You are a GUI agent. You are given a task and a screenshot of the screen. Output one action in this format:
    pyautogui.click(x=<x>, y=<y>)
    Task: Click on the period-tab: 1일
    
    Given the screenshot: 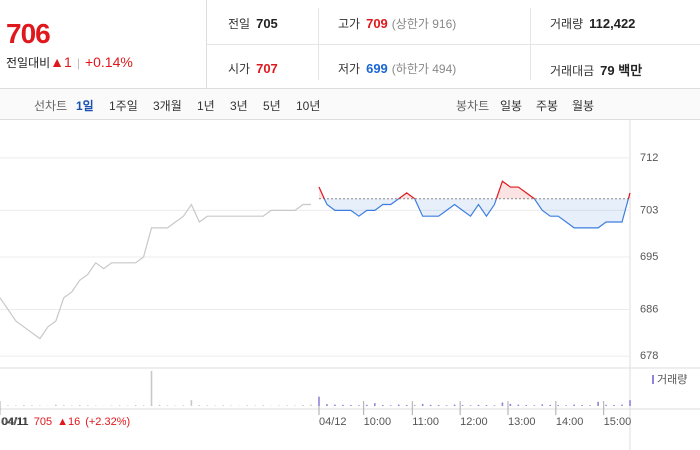 What is the action you would take?
    pyautogui.click(x=85, y=106)
    